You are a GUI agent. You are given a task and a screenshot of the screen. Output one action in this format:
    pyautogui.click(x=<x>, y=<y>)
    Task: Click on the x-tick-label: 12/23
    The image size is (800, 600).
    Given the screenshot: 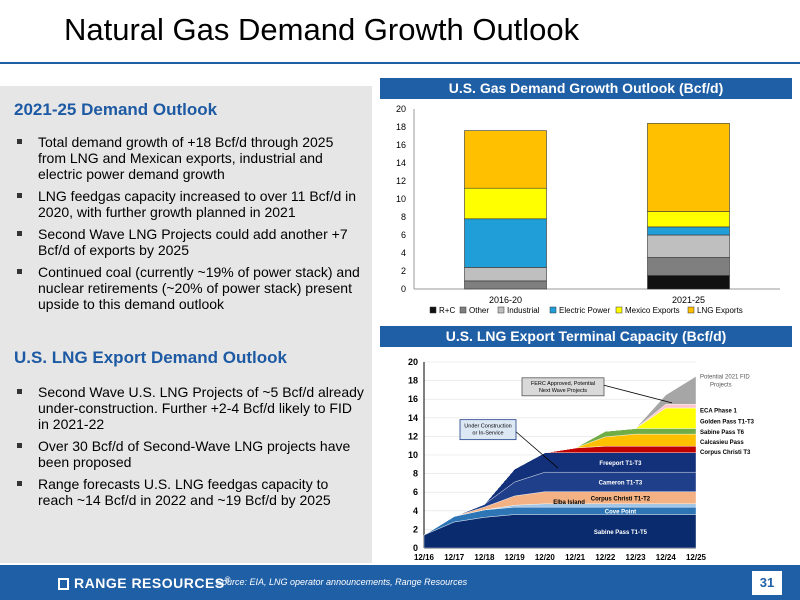 What is the action you would take?
    pyautogui.click(x=636, y=557)
    